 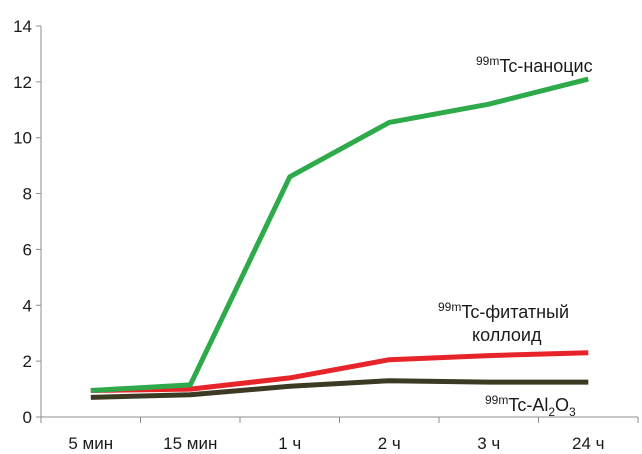 I want to click on series-label-text: O, so click(x=562, y=405).